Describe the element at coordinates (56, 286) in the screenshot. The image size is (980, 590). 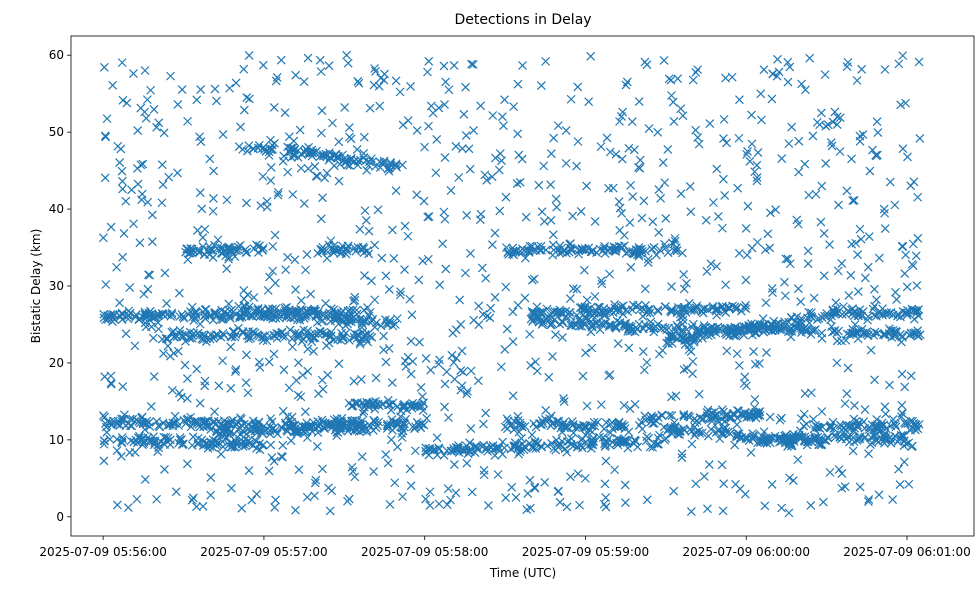
I see `y-tick-label: 30` at that location.